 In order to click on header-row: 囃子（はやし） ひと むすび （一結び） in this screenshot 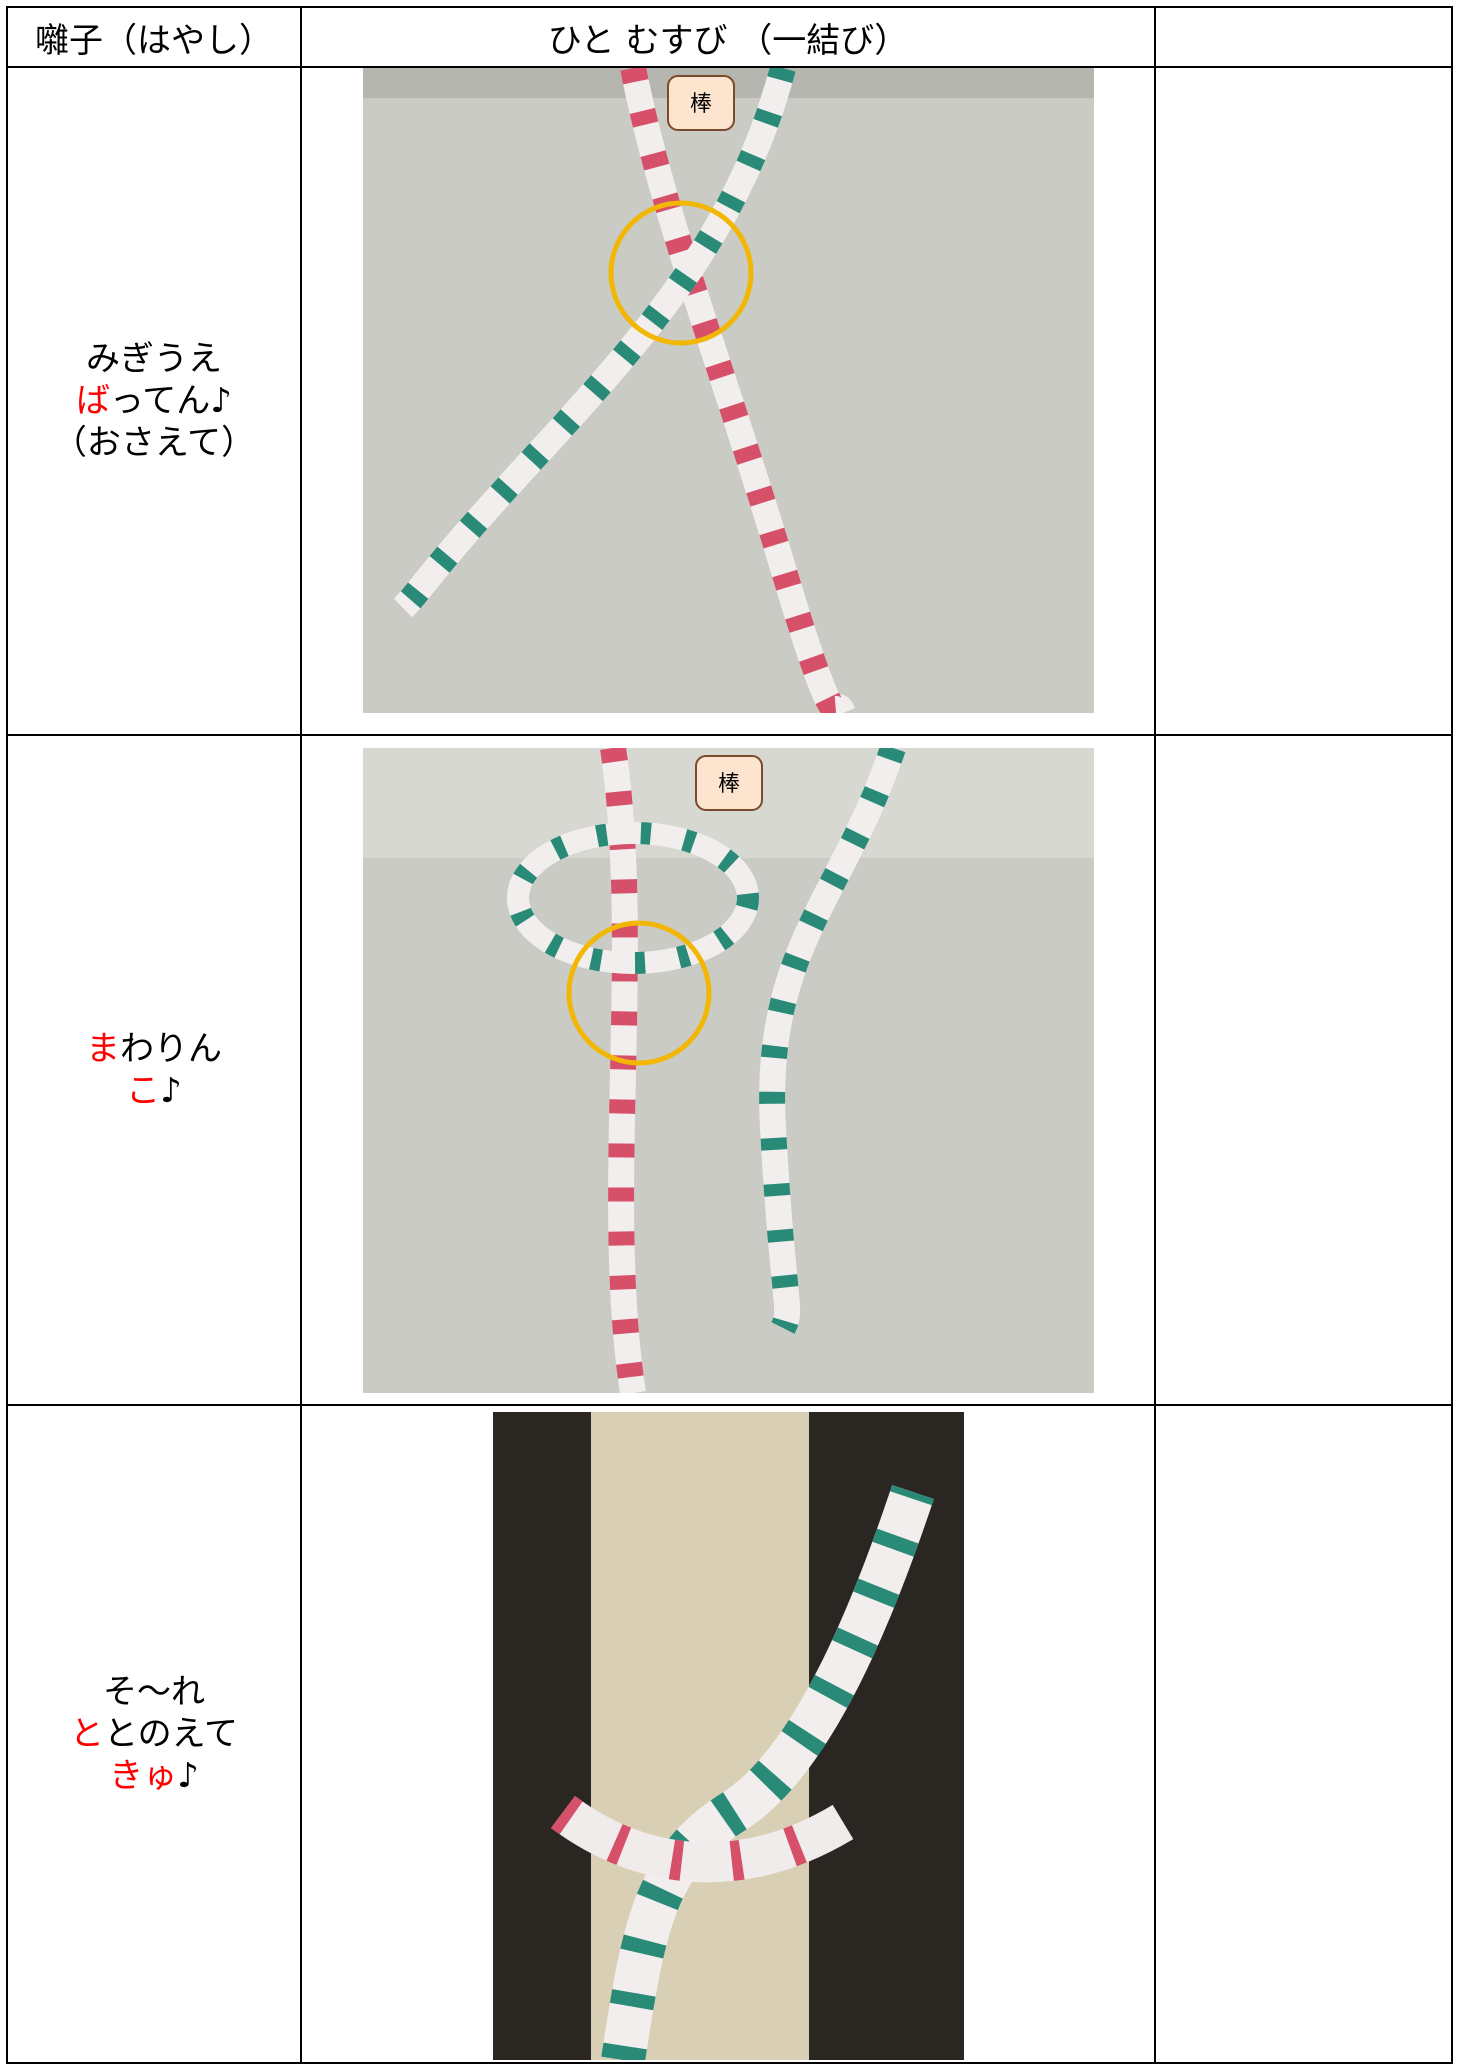, I will do `click(729, 37)`.